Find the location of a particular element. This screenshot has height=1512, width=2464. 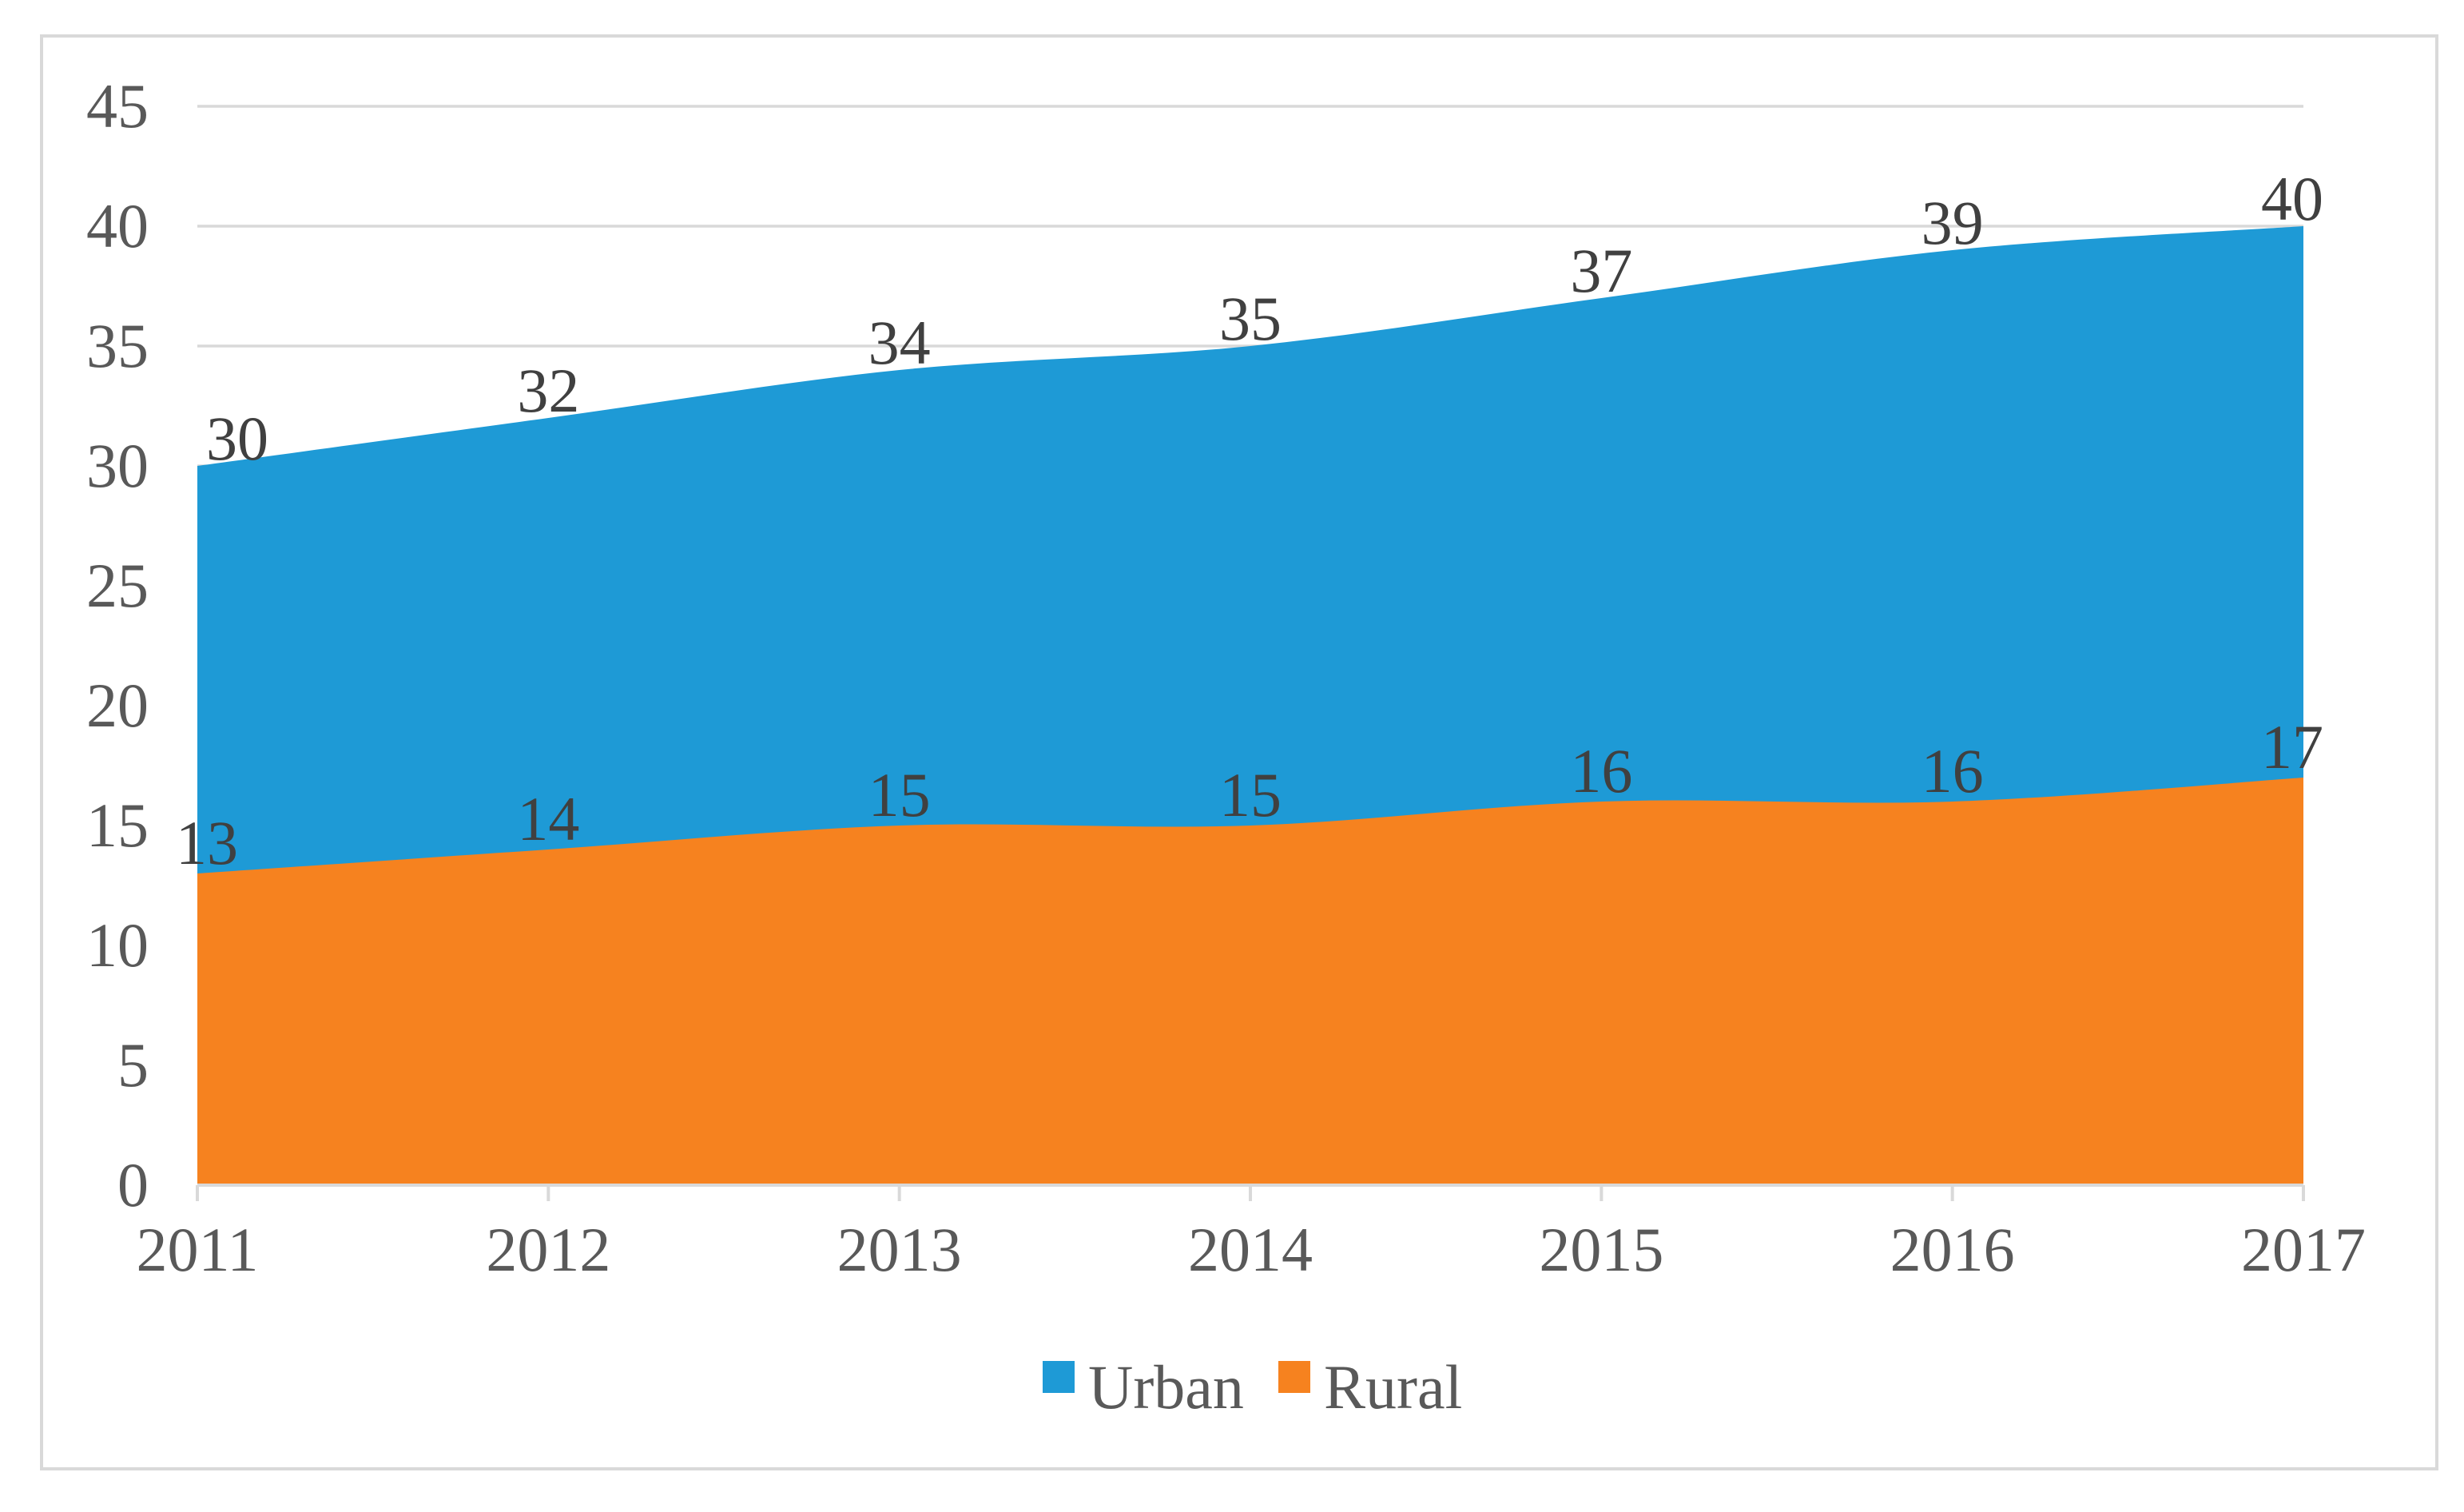

legend-label-rural: Rural is located at coordinates (1393, 1387).